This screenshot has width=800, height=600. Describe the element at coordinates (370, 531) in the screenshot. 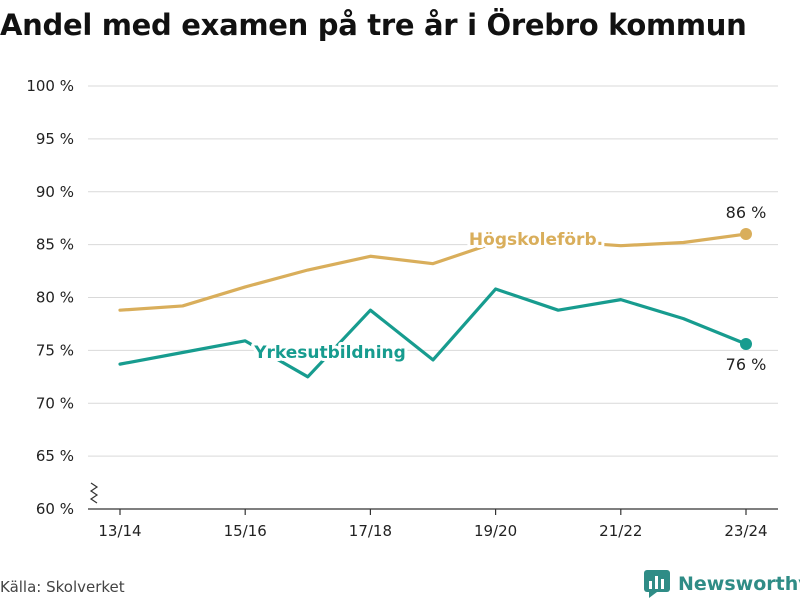

I see `x-tick-label: 17/18` at that location.